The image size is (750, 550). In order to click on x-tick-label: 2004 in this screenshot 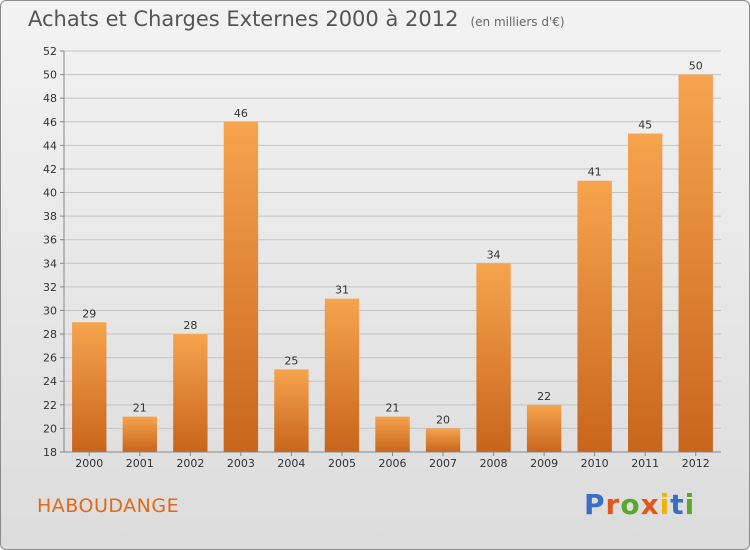, I will do `click(291, 463)`.